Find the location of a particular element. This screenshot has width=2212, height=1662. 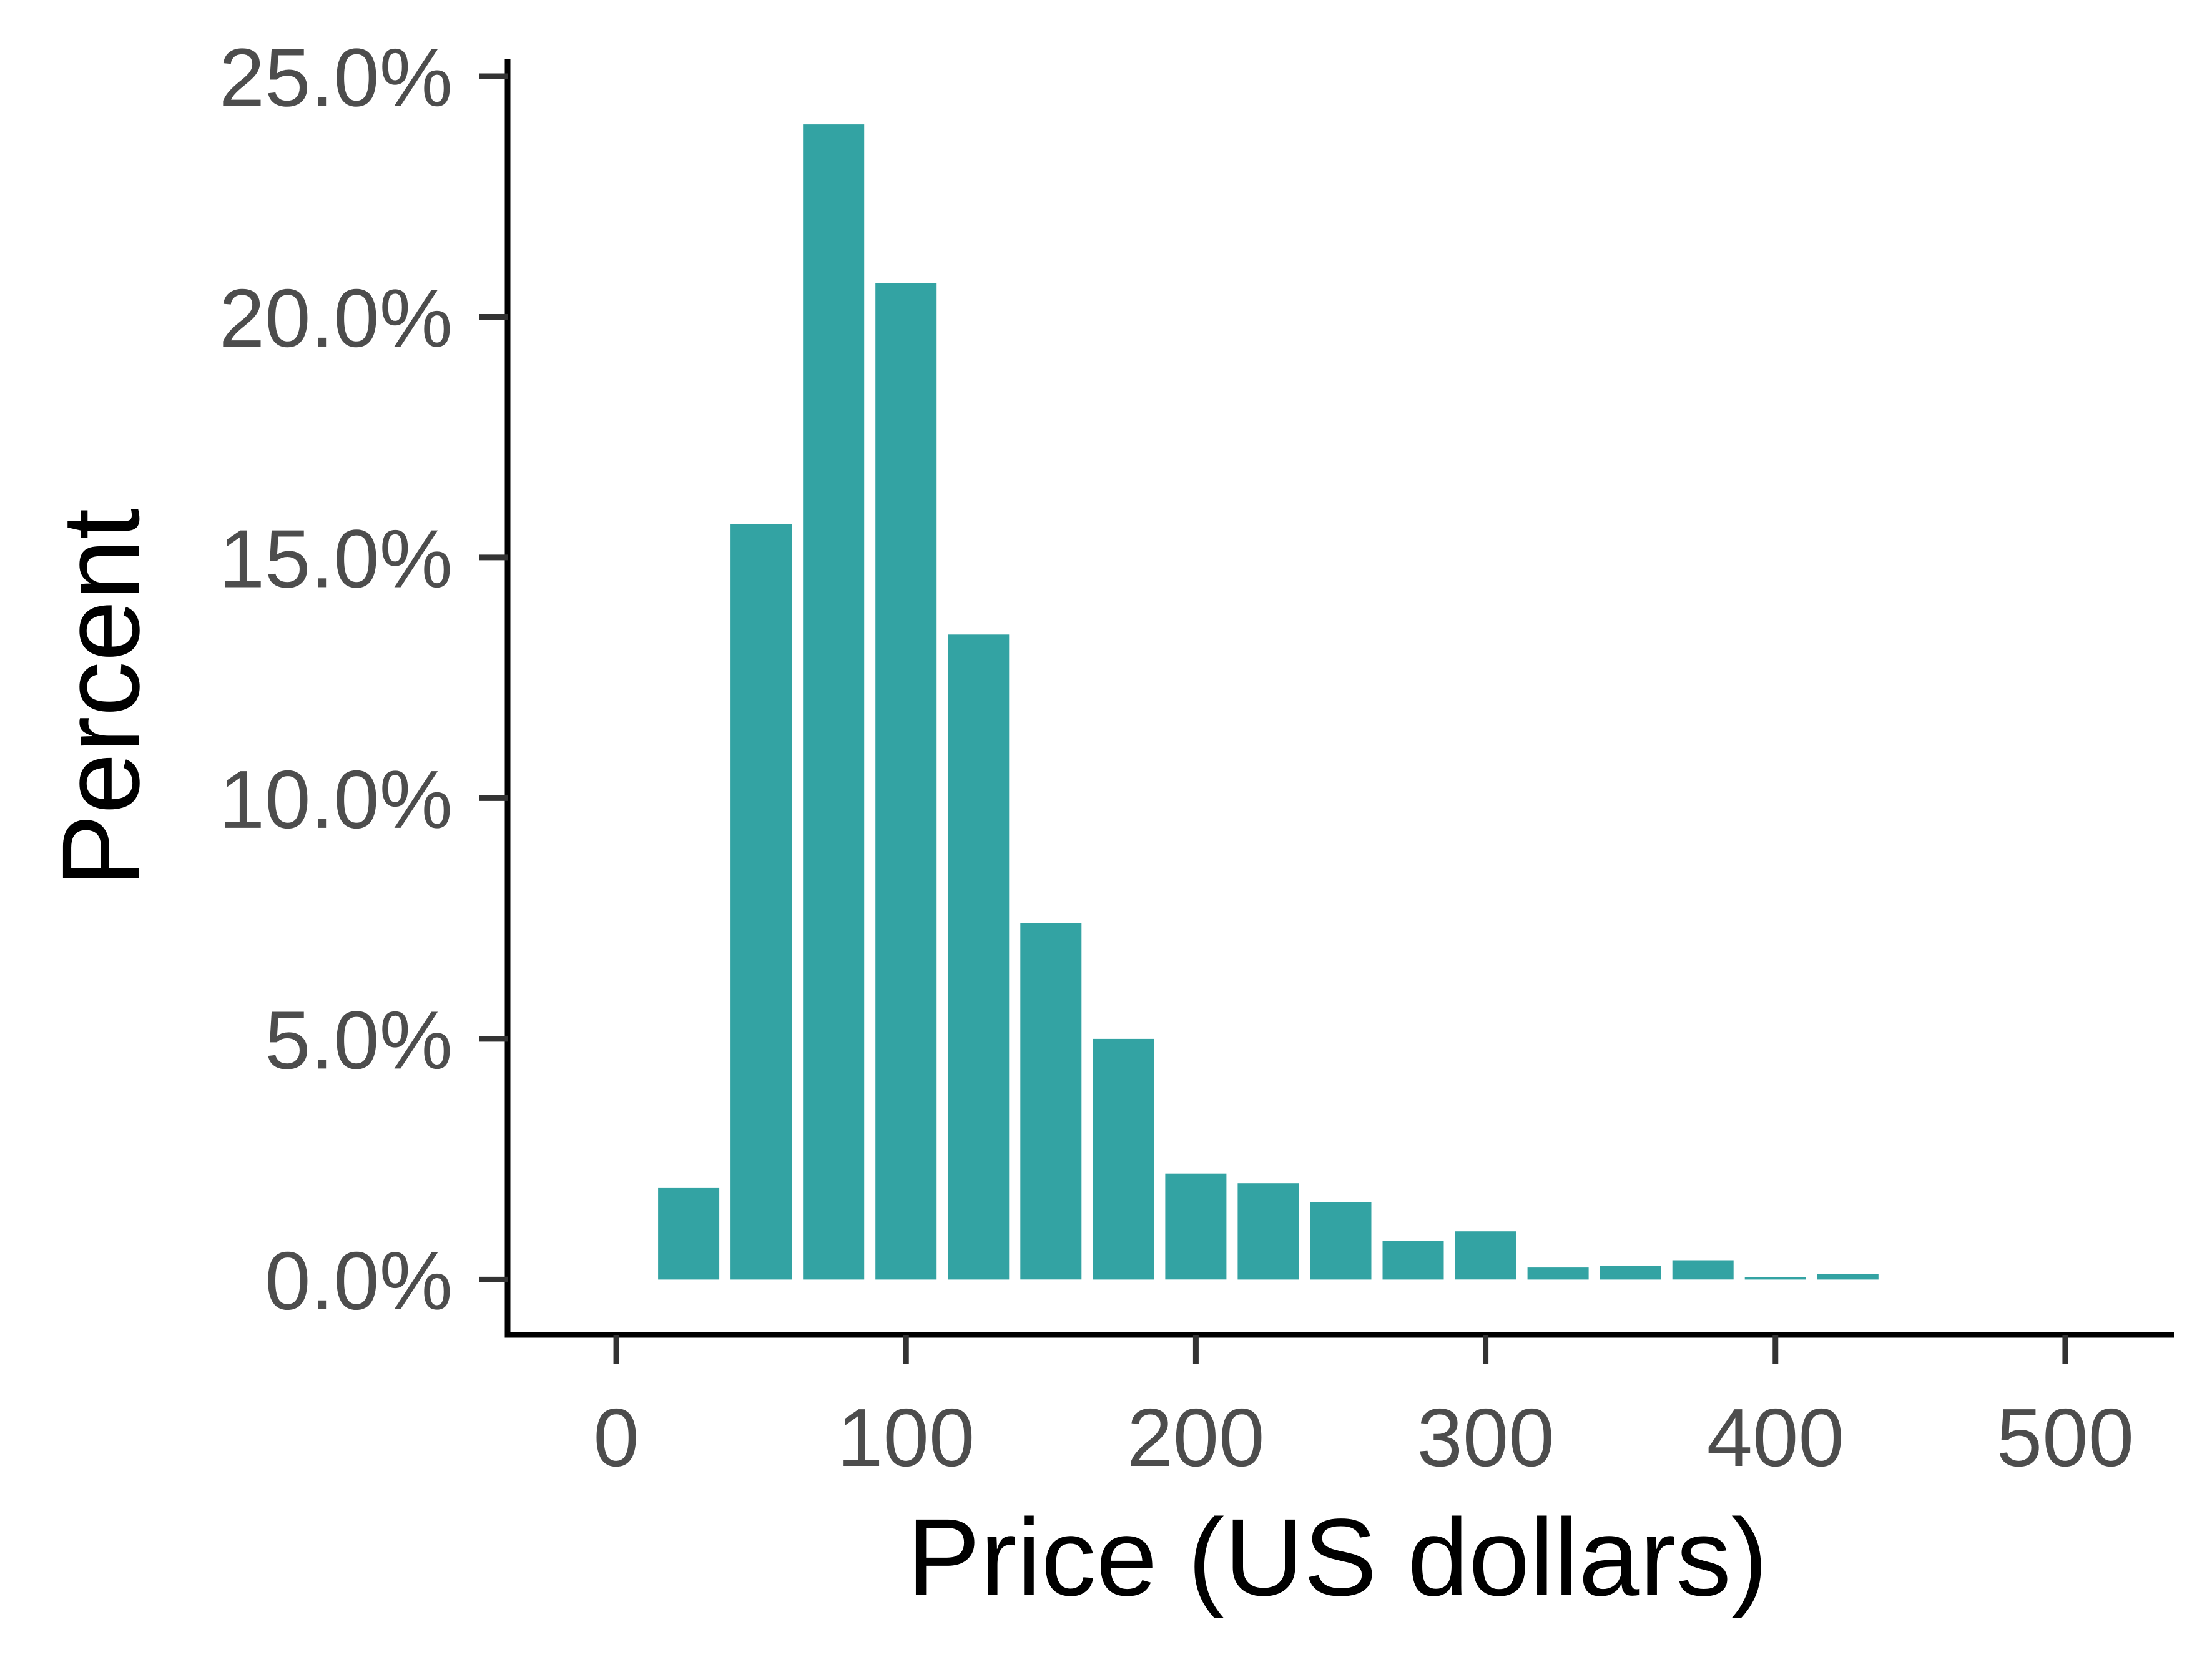

x-tick-label: 0 is located at coordinates (616, 1437).